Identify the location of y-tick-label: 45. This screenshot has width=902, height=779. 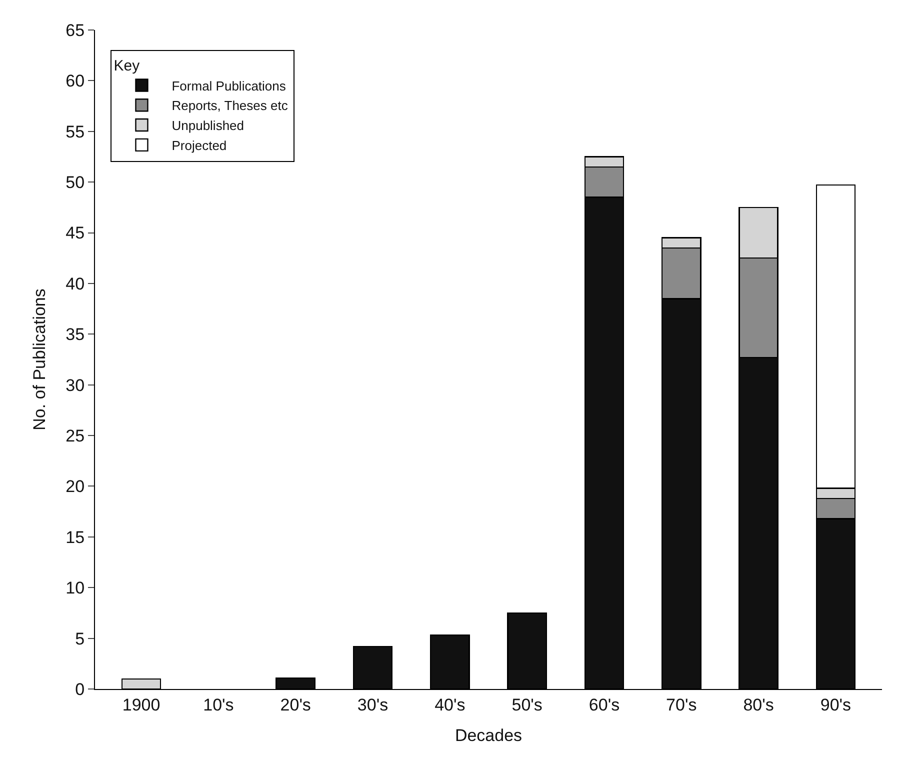
(75, 233).